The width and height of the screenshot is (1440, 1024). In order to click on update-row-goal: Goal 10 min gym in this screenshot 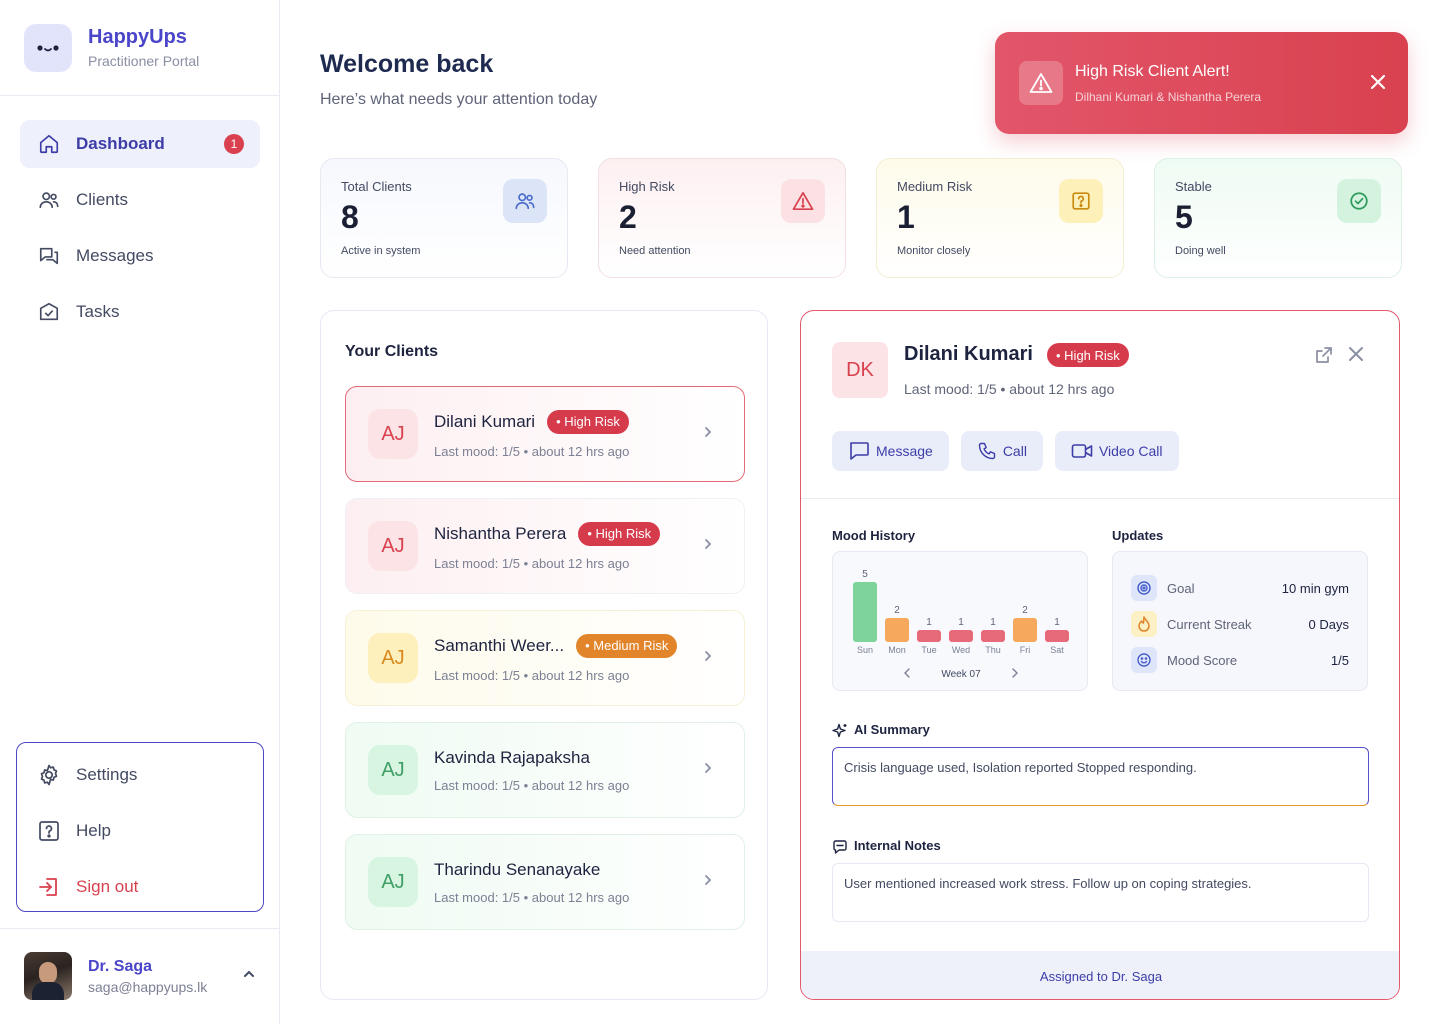, I will do `click(1240, 588)`.